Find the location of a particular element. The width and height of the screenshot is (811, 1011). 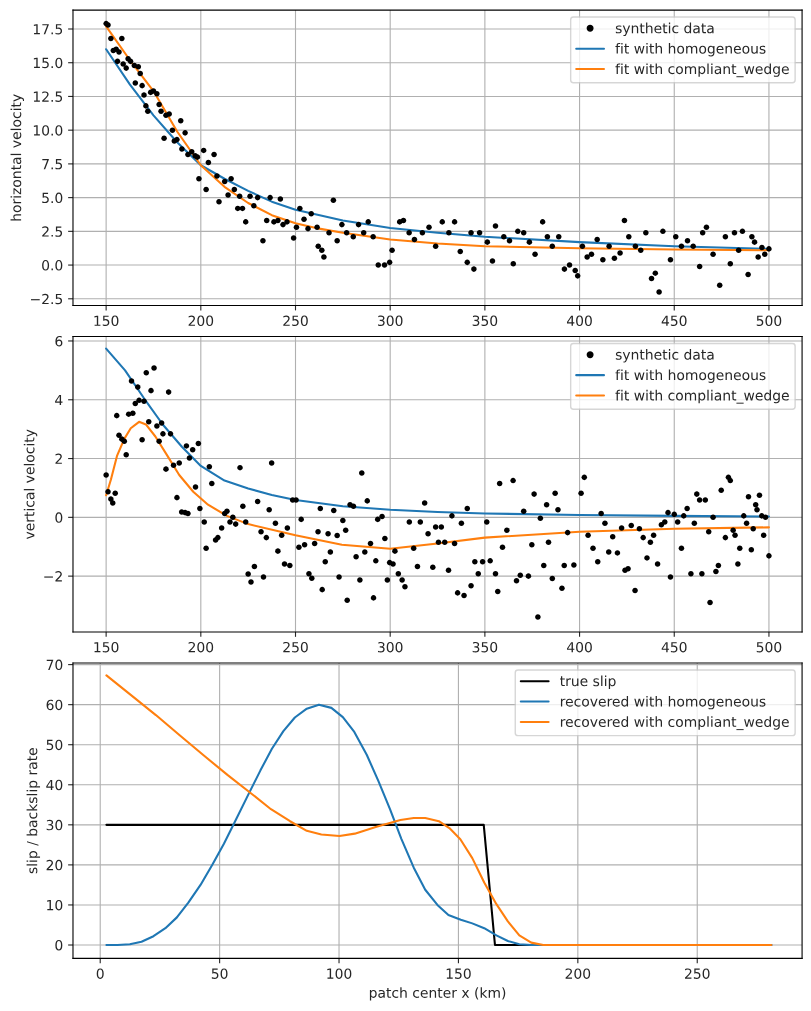

y-tick-label: 2.5 is located at coordinates (52, 231).